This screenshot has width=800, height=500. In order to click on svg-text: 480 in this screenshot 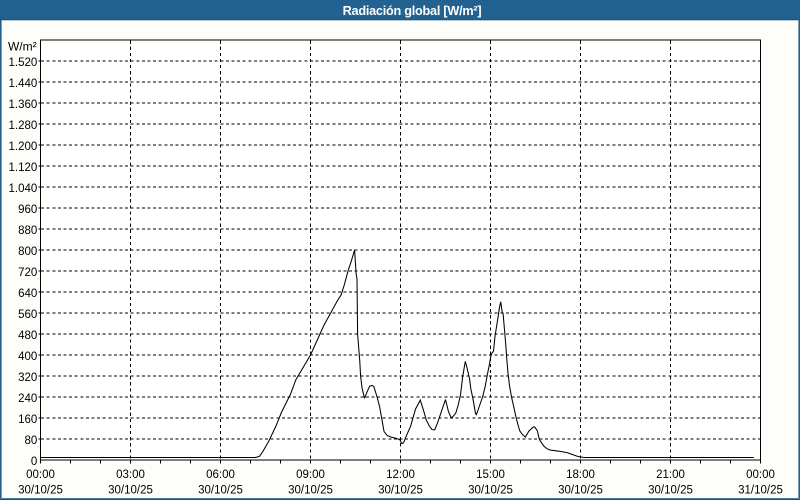, I will do `click(27, 336)`.